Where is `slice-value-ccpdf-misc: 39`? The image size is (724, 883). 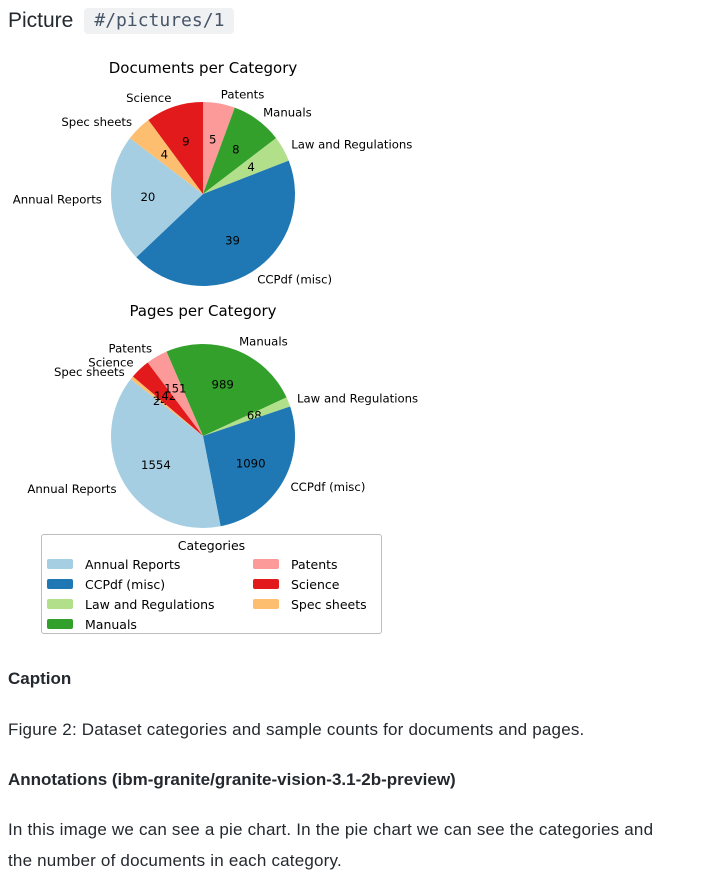 slice-value-ccpdf-misc: 39 is located at coordinates (232, 241).